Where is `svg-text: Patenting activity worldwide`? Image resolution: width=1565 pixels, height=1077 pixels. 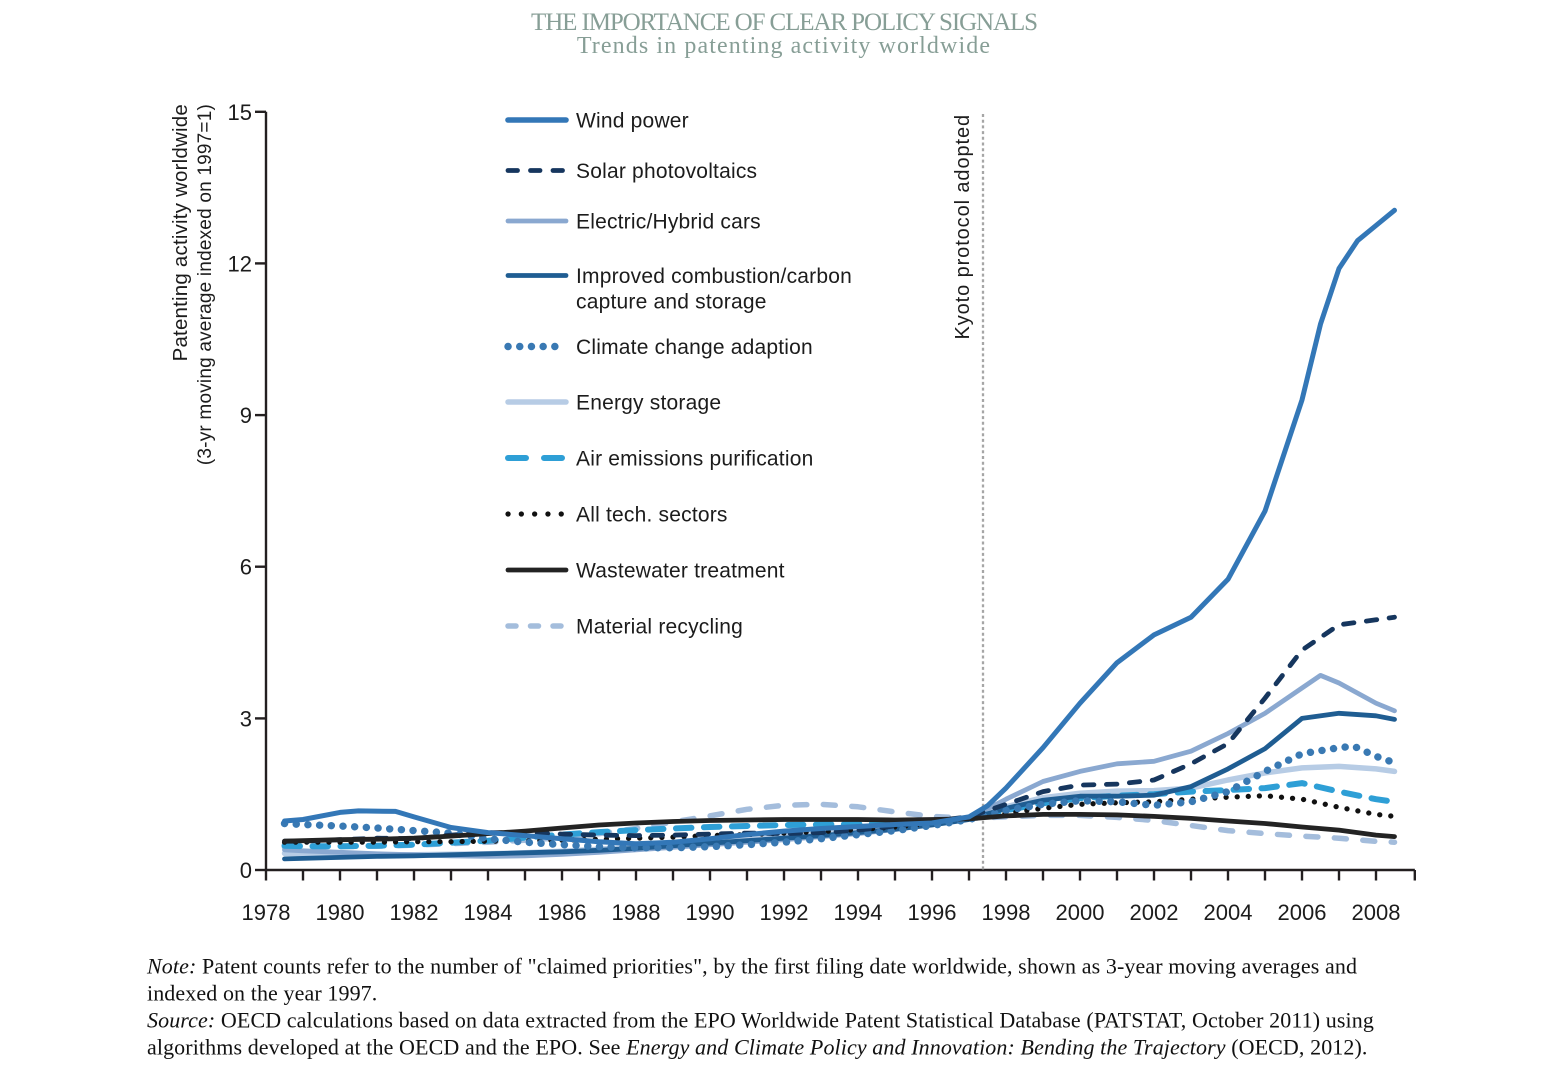
svg-text: Patenting activity worldwide is located at coordinates (180, 232).